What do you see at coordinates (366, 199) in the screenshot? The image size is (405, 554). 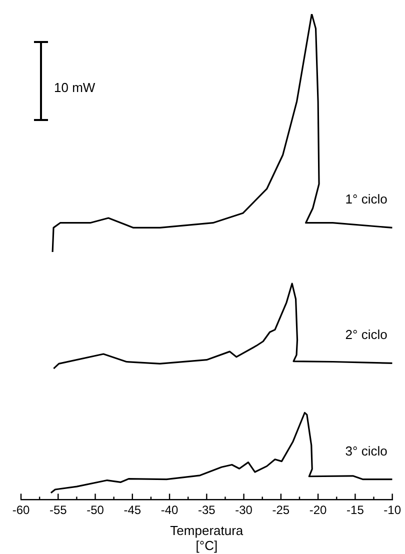 I see `series-label: 1° ciclo` at bounding box center [366, 199].